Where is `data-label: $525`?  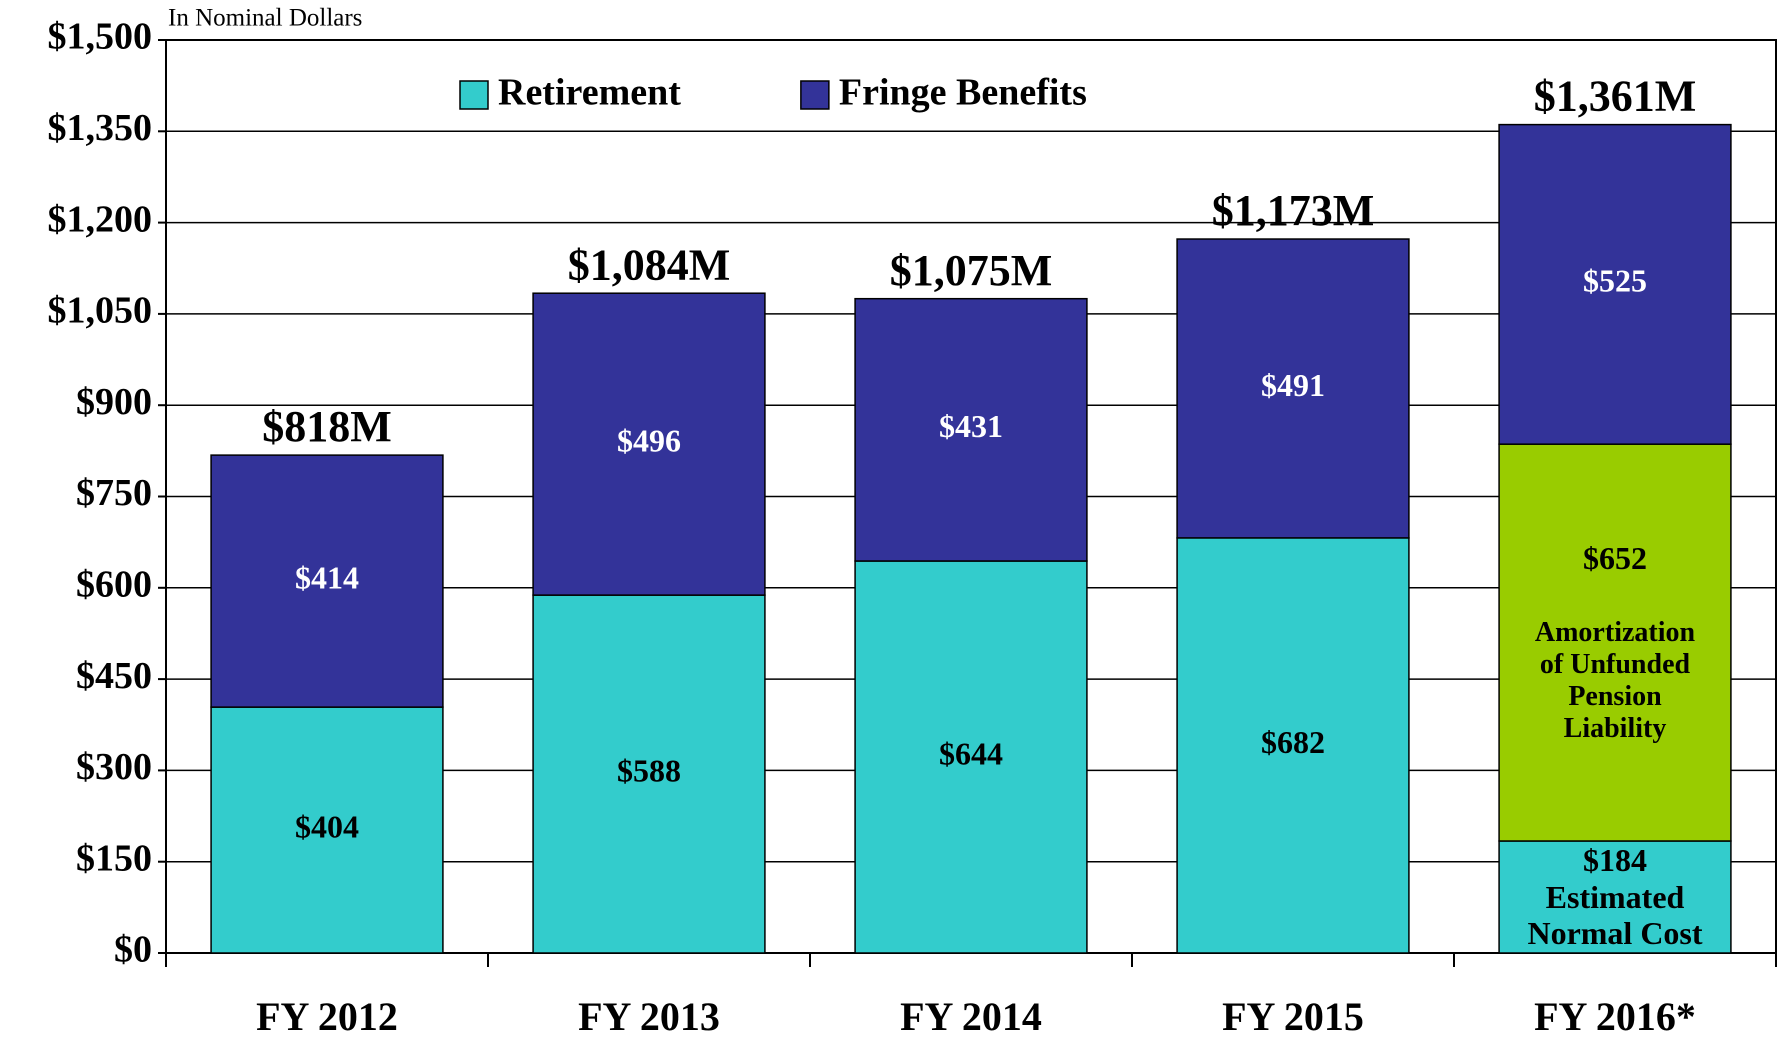
data-label: $525 is located at coordinates (1615, 281).